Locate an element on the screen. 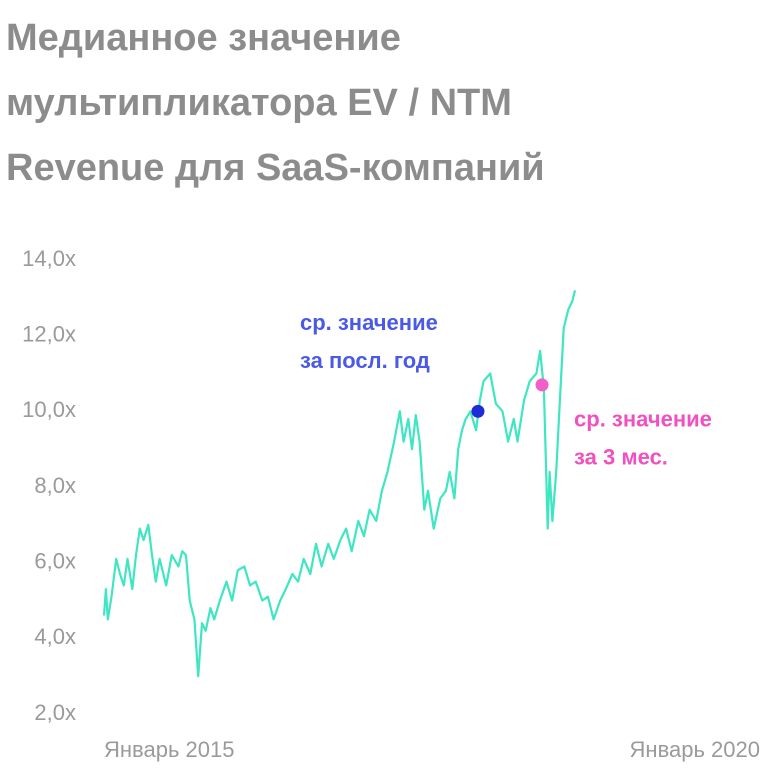 This screenshot has height=776, width=768. y-tick-label: 12,0x is located at coordinates (49, 333).